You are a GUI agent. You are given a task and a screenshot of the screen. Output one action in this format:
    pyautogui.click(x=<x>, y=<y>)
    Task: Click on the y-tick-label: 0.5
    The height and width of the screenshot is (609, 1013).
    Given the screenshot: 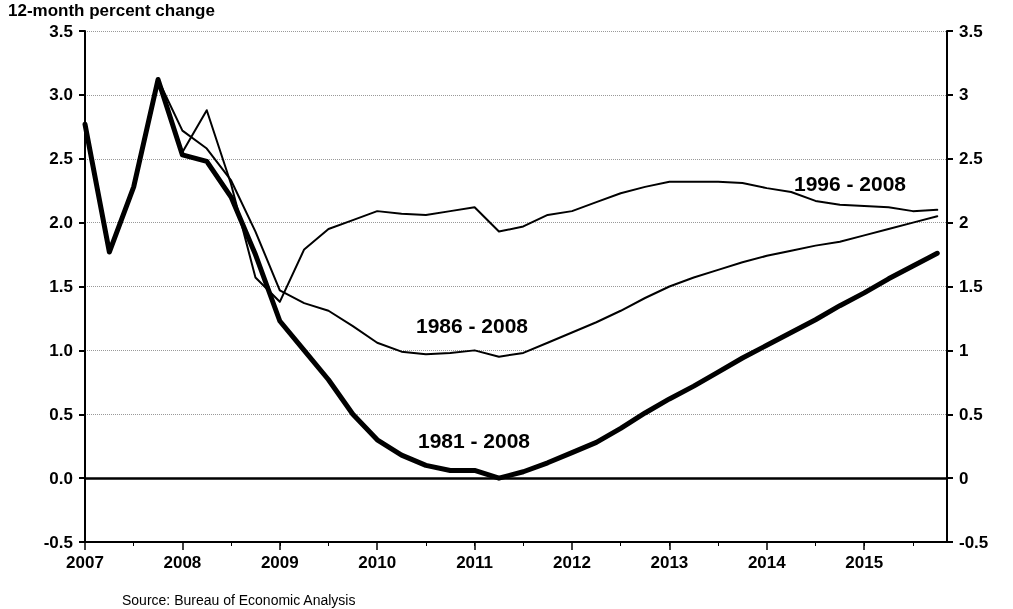 What is the action you would take?
    pyautogui.click(x=61, y=414)
    